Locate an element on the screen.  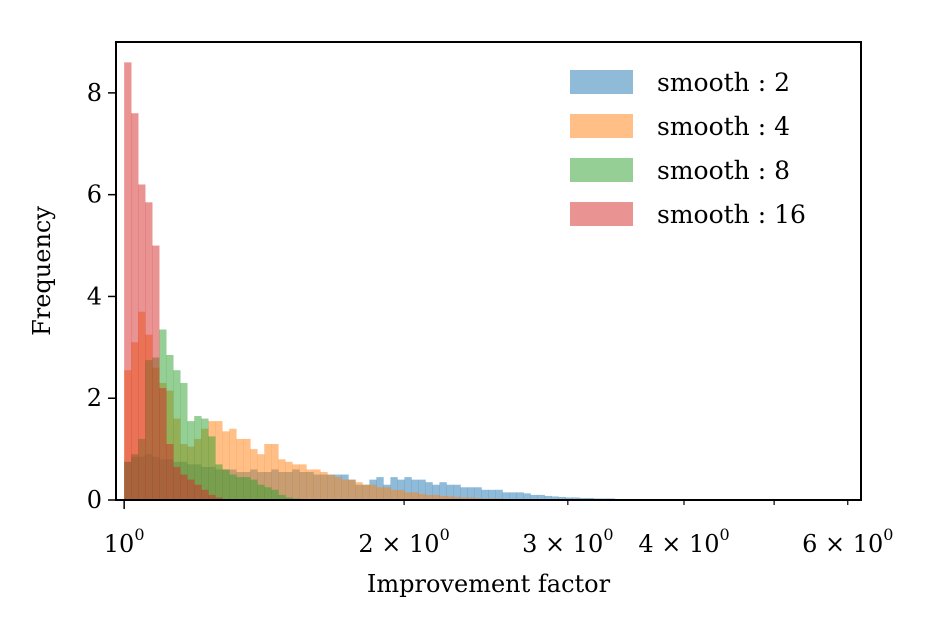
legend-label: smooth : 2 is located at coordinates (723, 82).